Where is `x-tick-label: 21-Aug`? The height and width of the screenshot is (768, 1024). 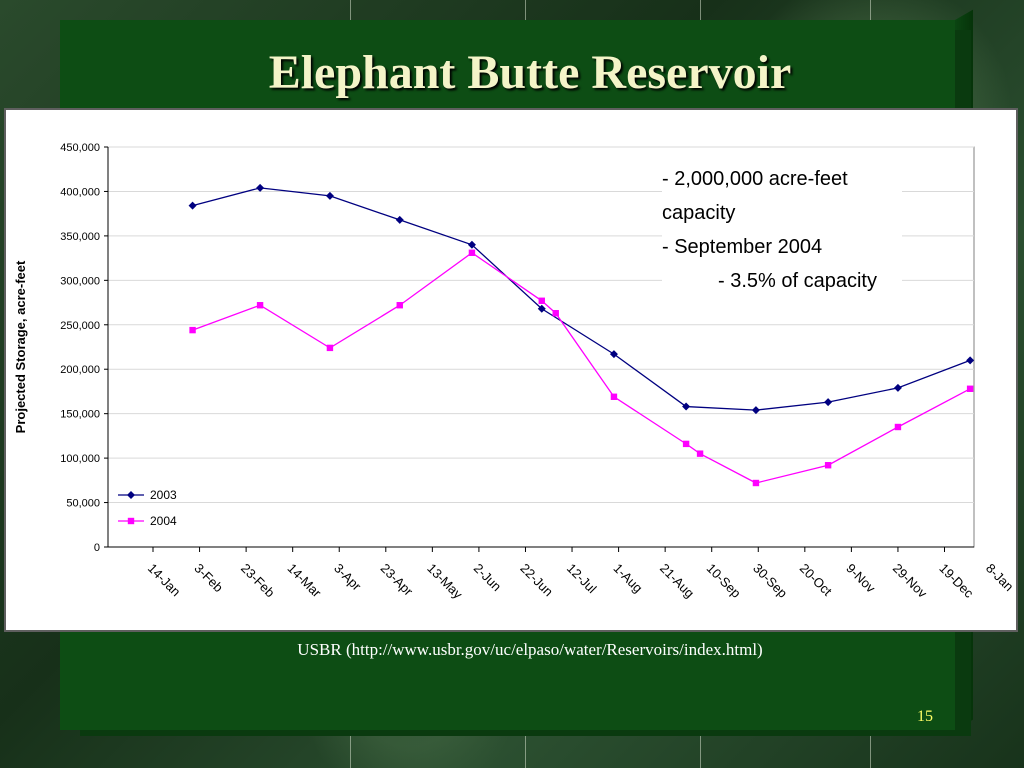
x-tick-label: 21-Aug is located at coordinates (677, 581).